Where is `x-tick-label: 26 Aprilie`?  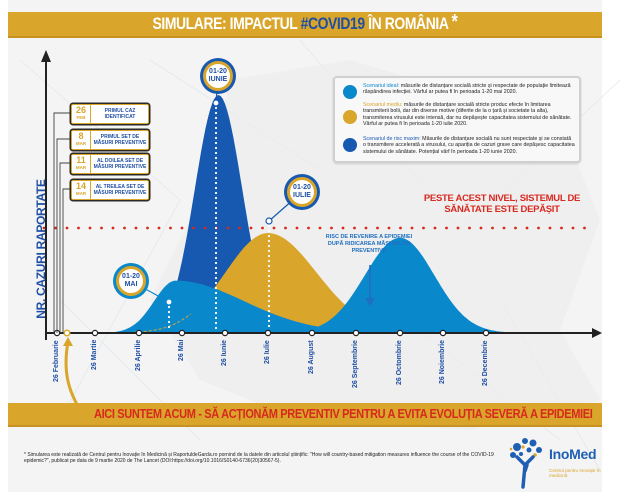
x-tick-label: 26 Aprilie is located at coordinates (138, 355).